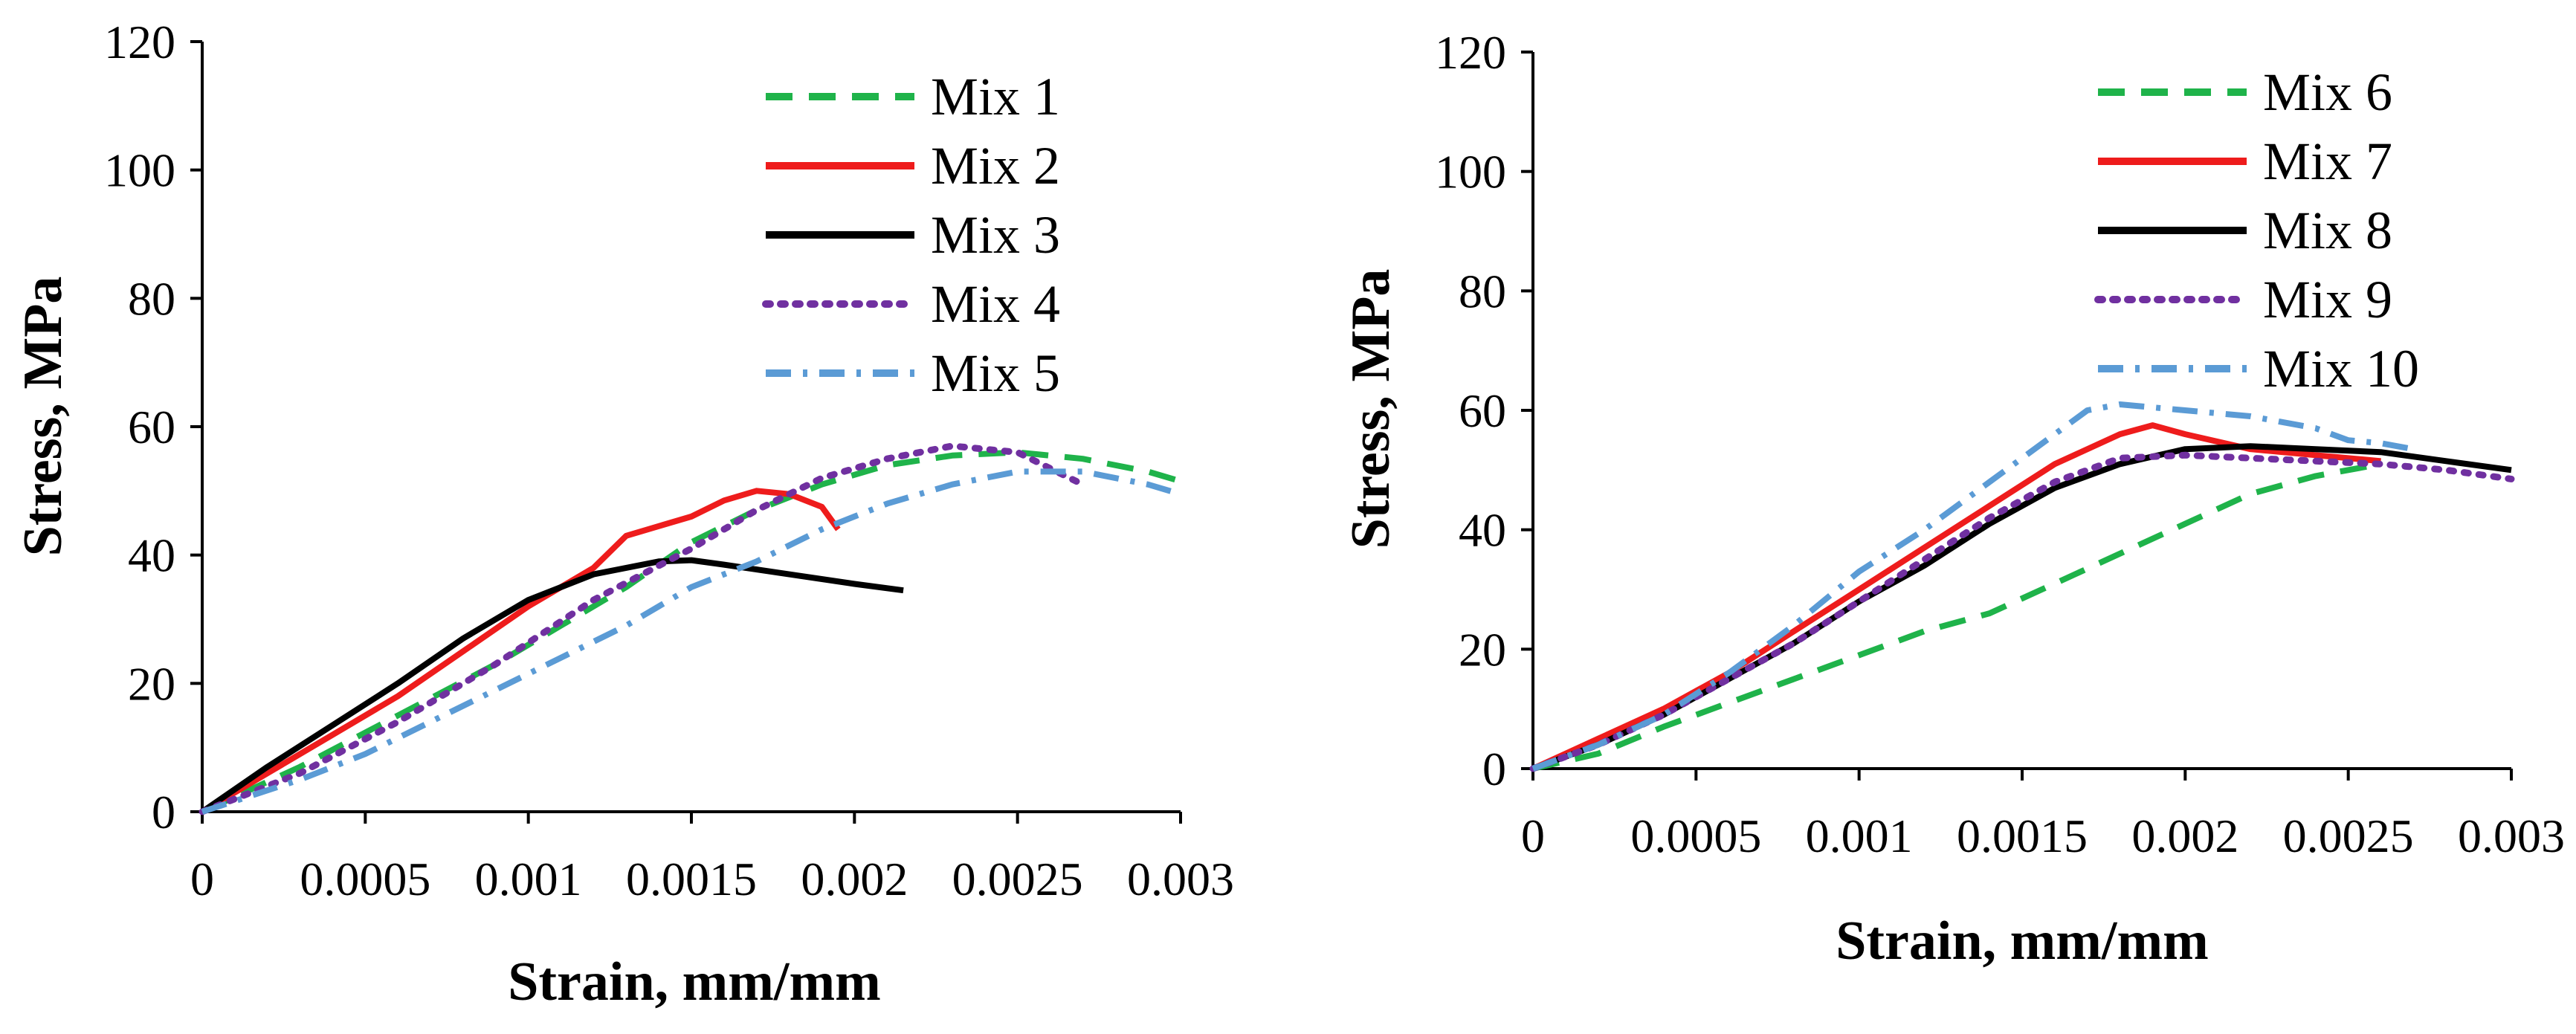 This screenshot has height=1034, width=2576. Describe the element at coordinates (2327, 92) in the screenshot. I see `legend-label: Mix 6` at that location.